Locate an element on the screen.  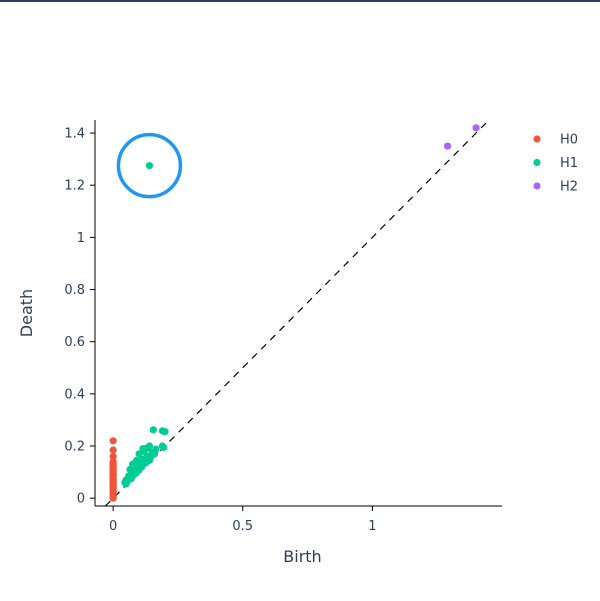
y-tick-label: 0.6 is located at coordinates (74, 342).